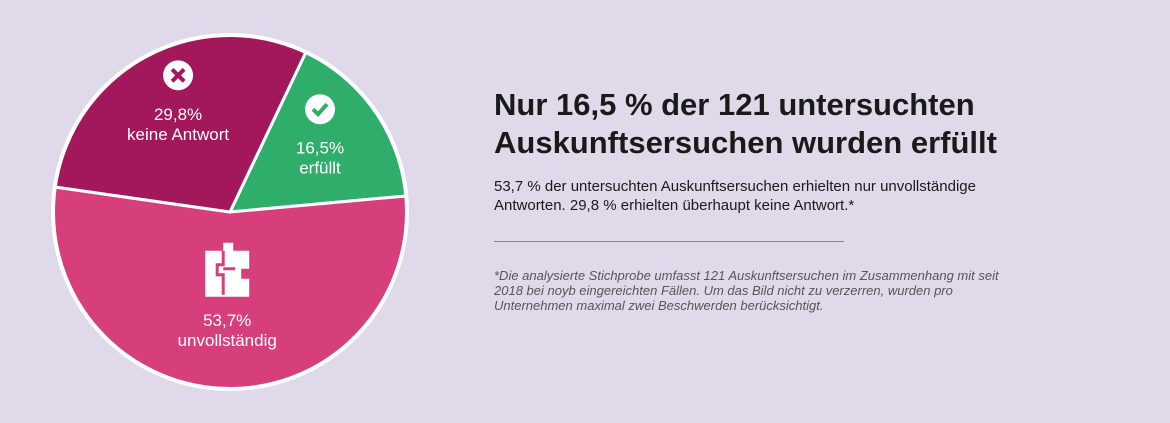 The height and width of the screenshot is (423, 1170). I want to click on category-label: erfüllt, so click(320, 168).